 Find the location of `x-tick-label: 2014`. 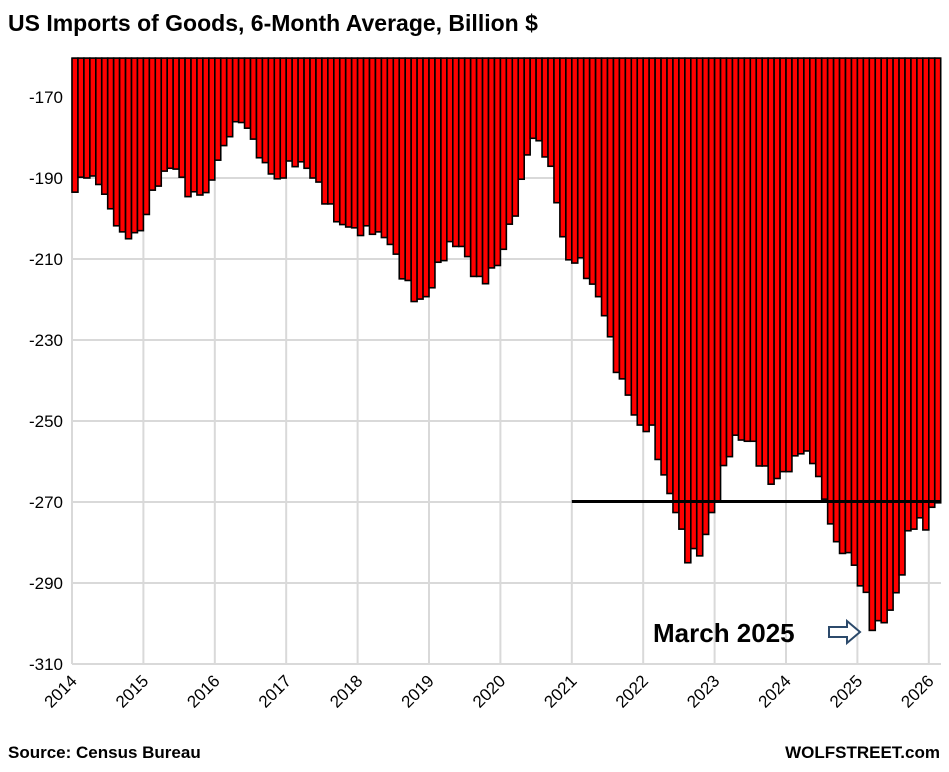

x-tick-label: 2014 is located at coordinates (61, 691).